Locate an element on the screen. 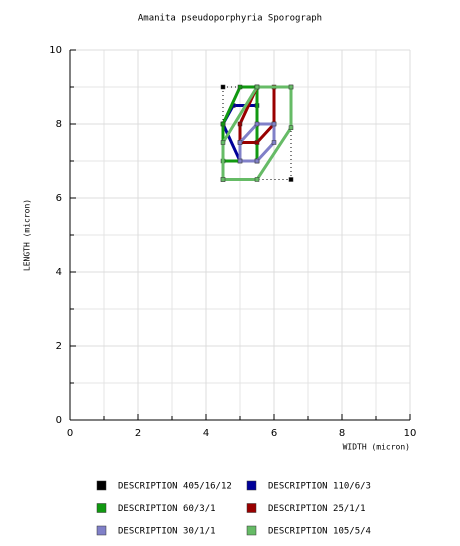 The height and width of the screenshot is (546, 460). y-tick-label: 10 is located at coordinates (55, 50).